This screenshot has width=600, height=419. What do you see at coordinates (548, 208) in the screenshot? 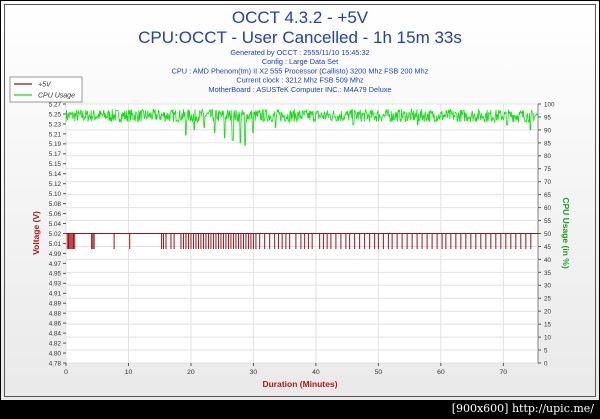
I see `y2-tick-label: 60` at bounding box center [548, 208].